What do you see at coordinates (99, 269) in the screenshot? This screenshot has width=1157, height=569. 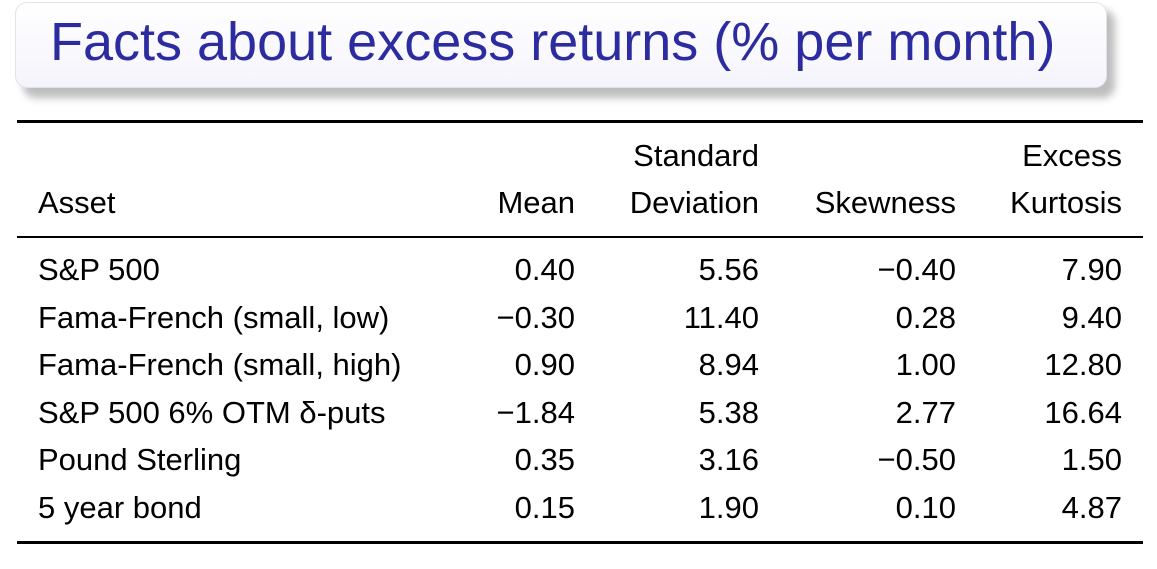 I see `cell-asset: S&P 500` at bounding box center [99, 269].